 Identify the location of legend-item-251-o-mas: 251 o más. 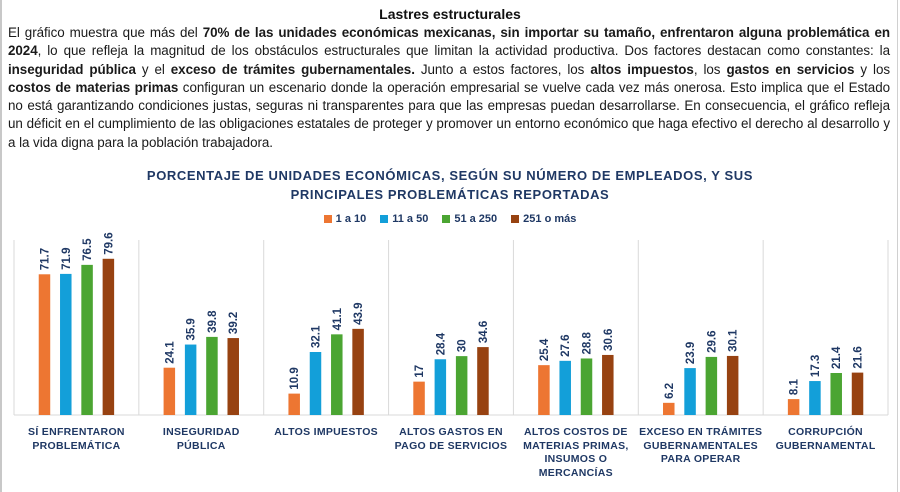
(543, 219).